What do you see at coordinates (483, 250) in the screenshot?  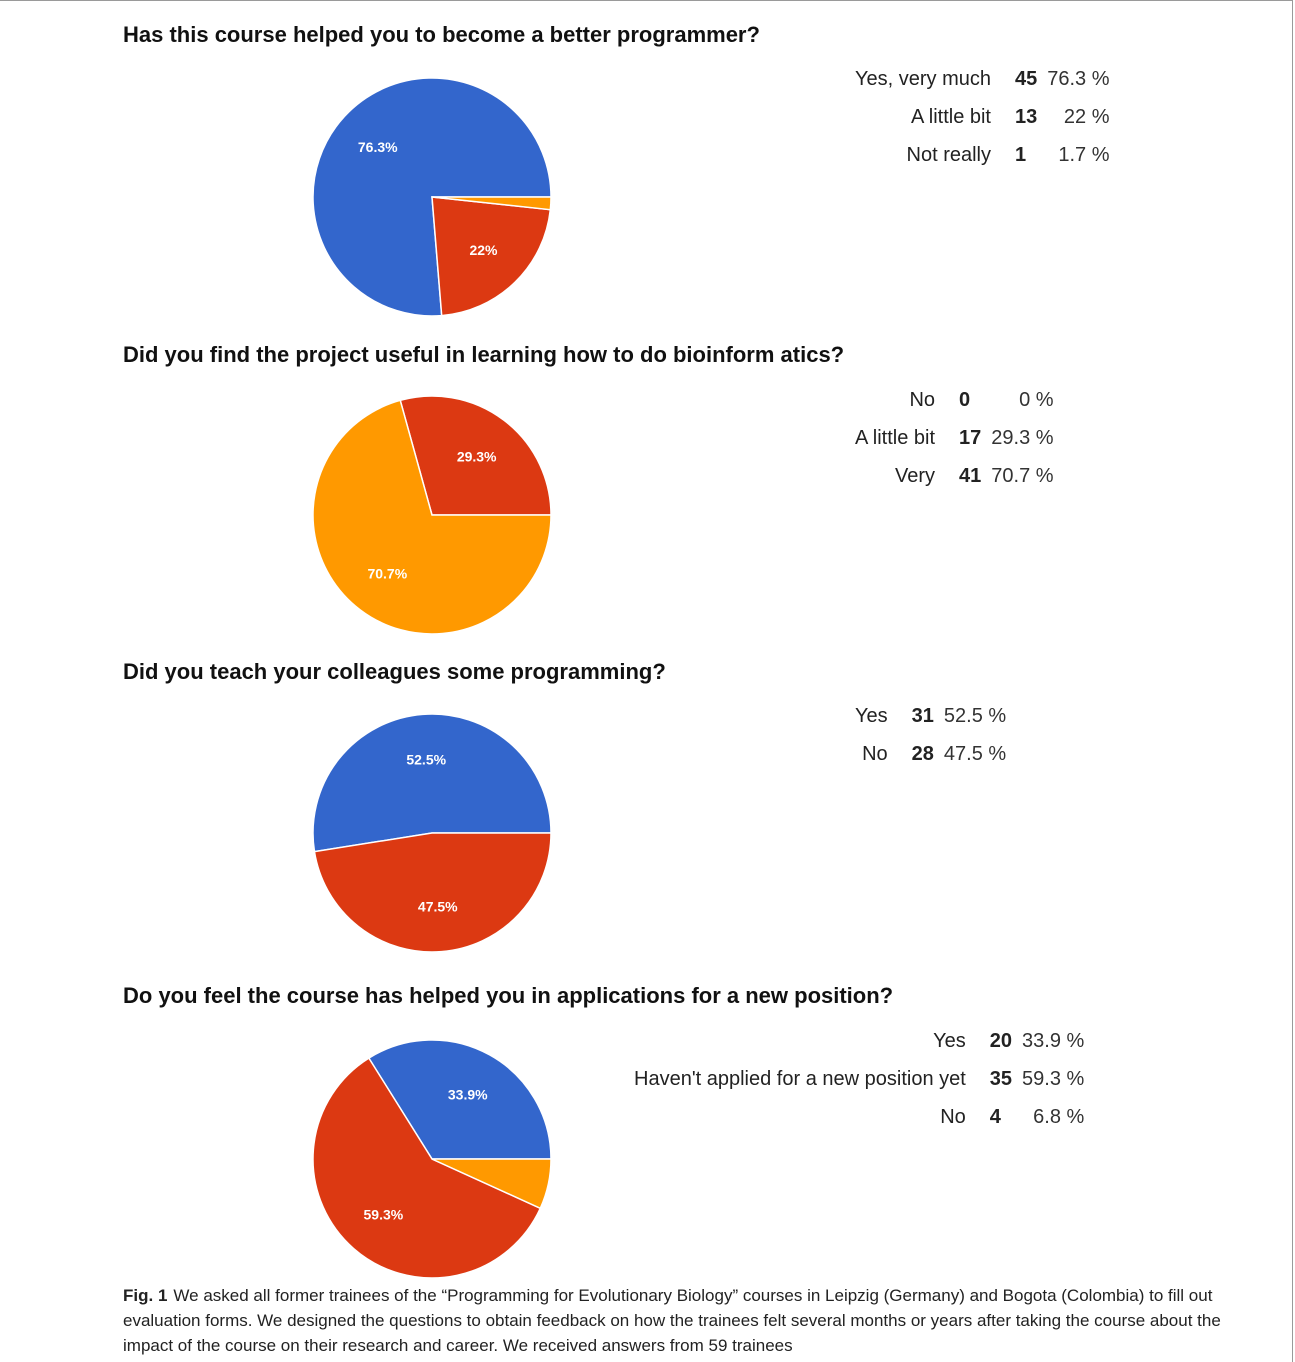 I see `slice-label: 22%` at bounding box center [483, 250].